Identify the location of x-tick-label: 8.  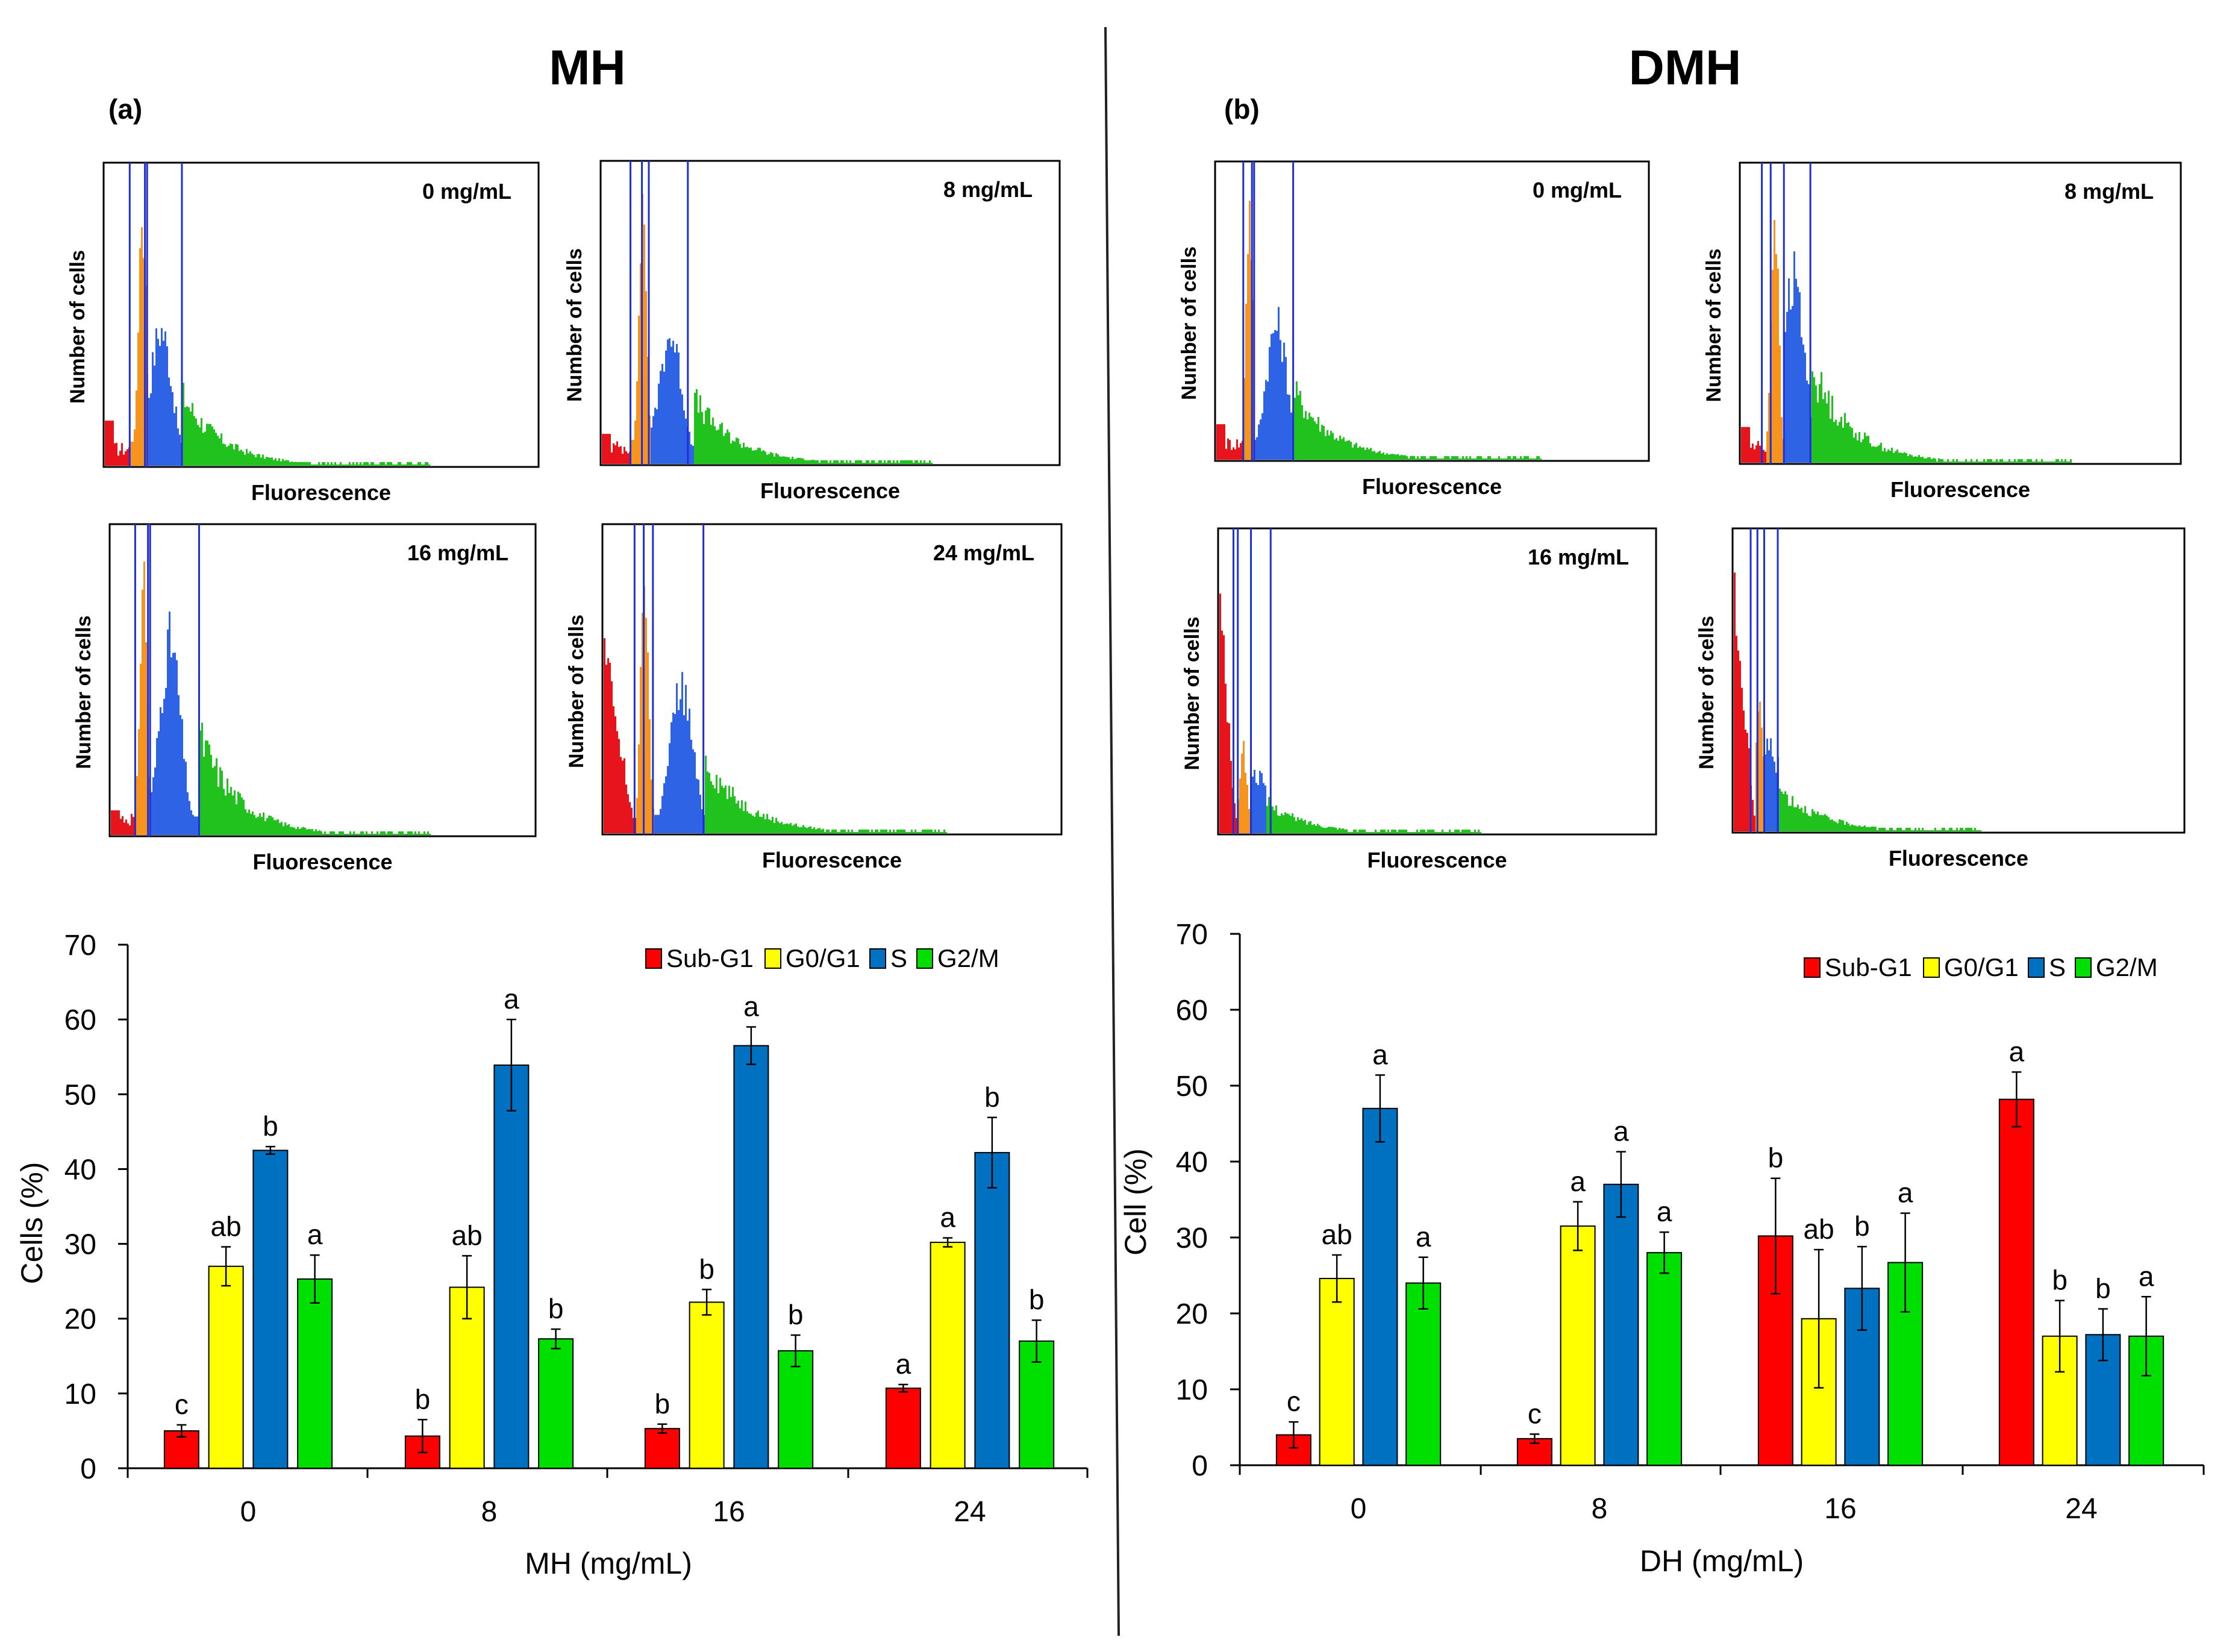
(489, 1512).